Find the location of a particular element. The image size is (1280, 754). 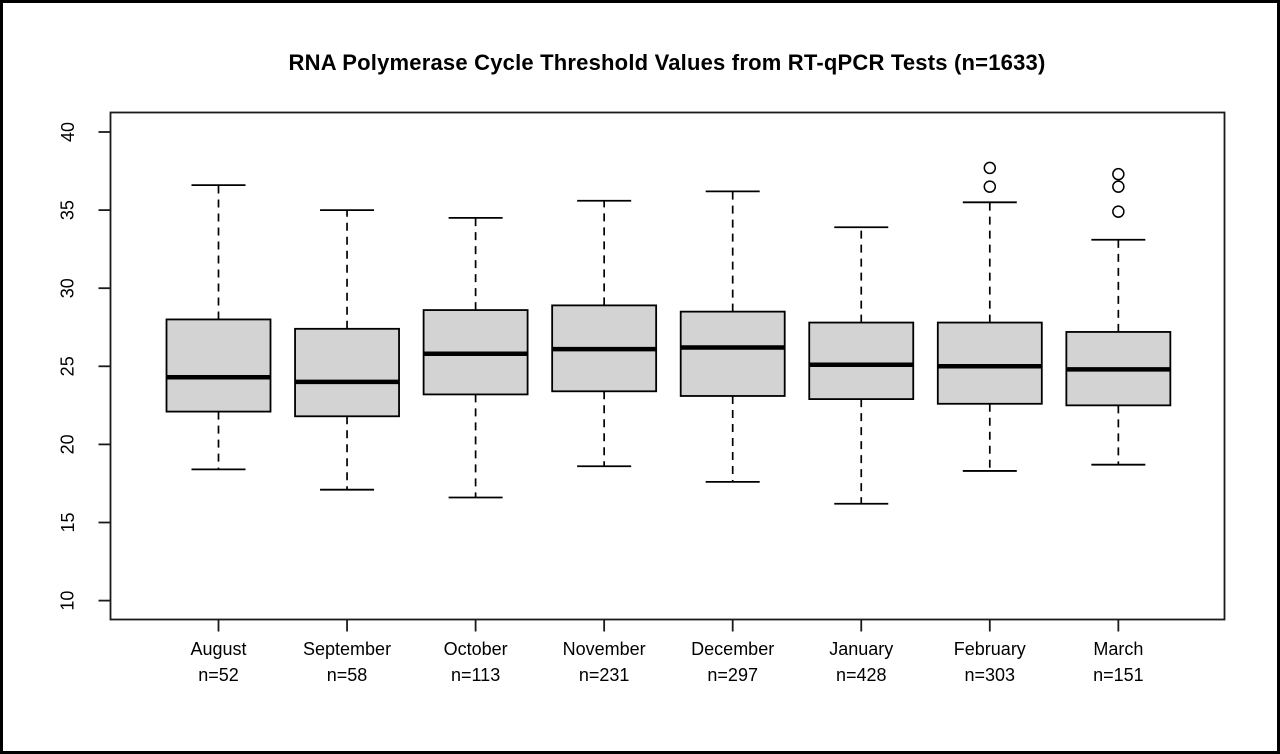

x-tick-label-n: n=231 is located at coordinates (604, 675).